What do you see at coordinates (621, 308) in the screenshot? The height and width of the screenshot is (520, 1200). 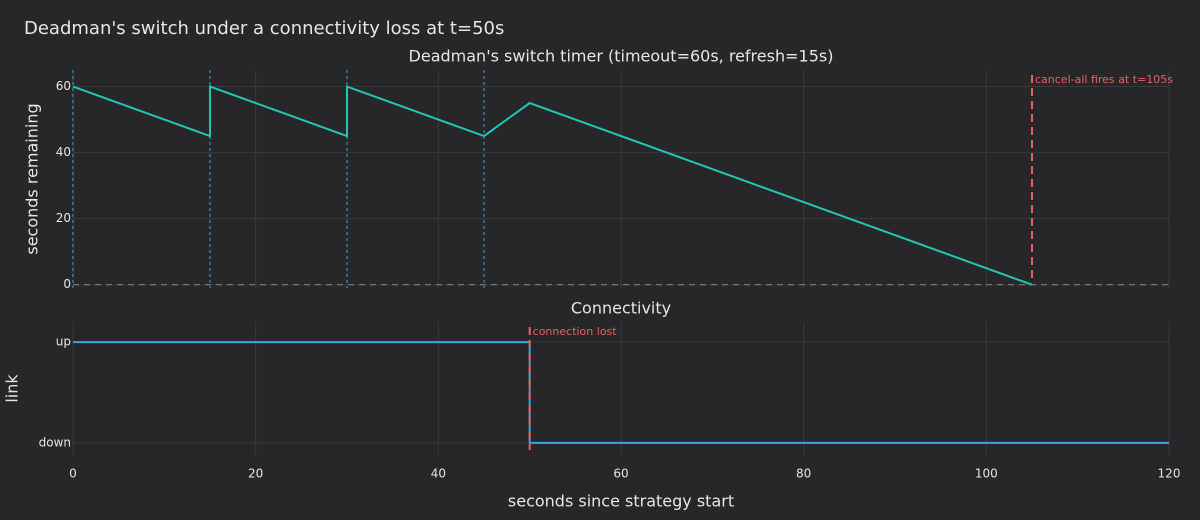 I see `subplot-title: Connectivity` at bounding box center [621, 308].